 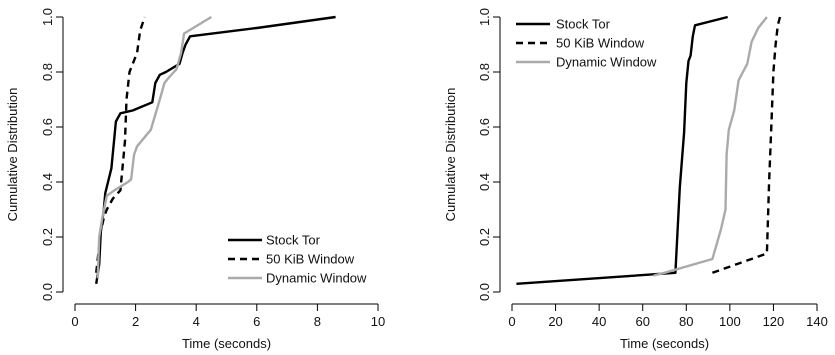 What do you see at coordinates (378, 321) in the screenshot?
I see `x-tick-label: 10` at bounding box center [378, 321].